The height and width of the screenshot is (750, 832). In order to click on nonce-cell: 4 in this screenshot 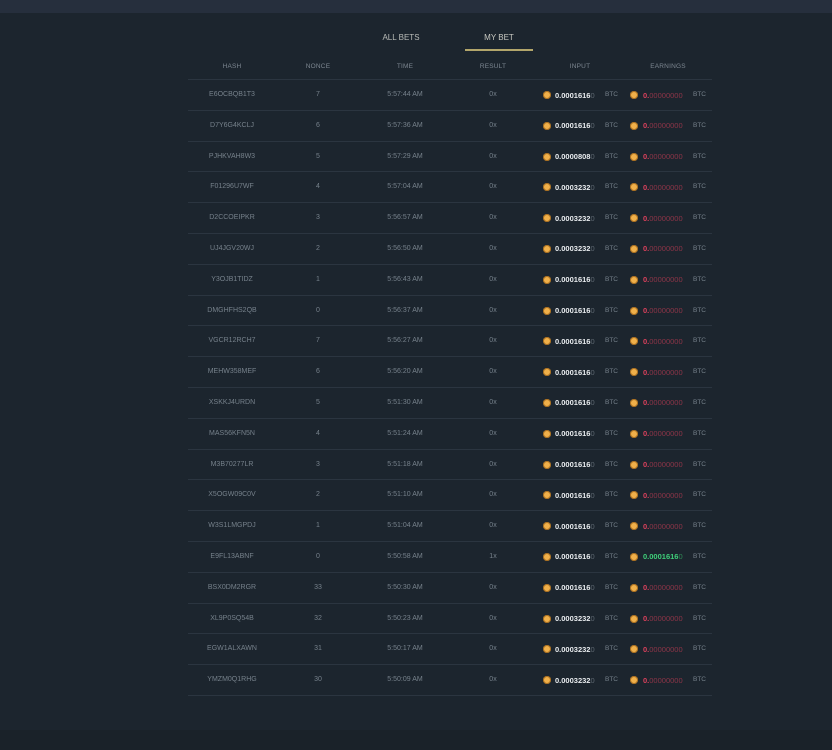, I will do `click(318, 433)`.